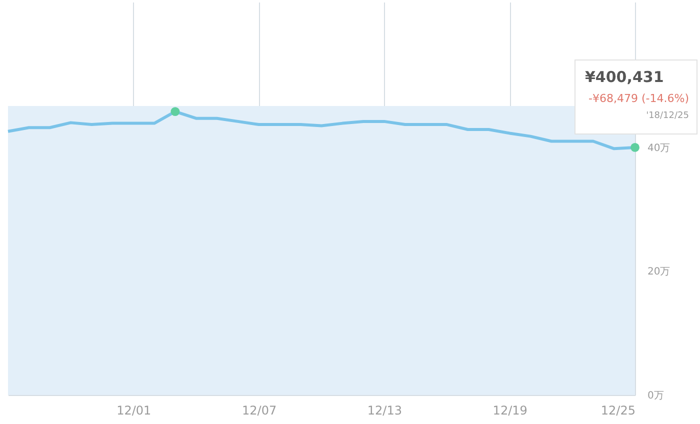 The height and width of the screenshot is (424, 700). Describe the element at coordinates (638, 98) in the screenshot. I see `annotation: -¥68,479 (-14.6%)` at that location.